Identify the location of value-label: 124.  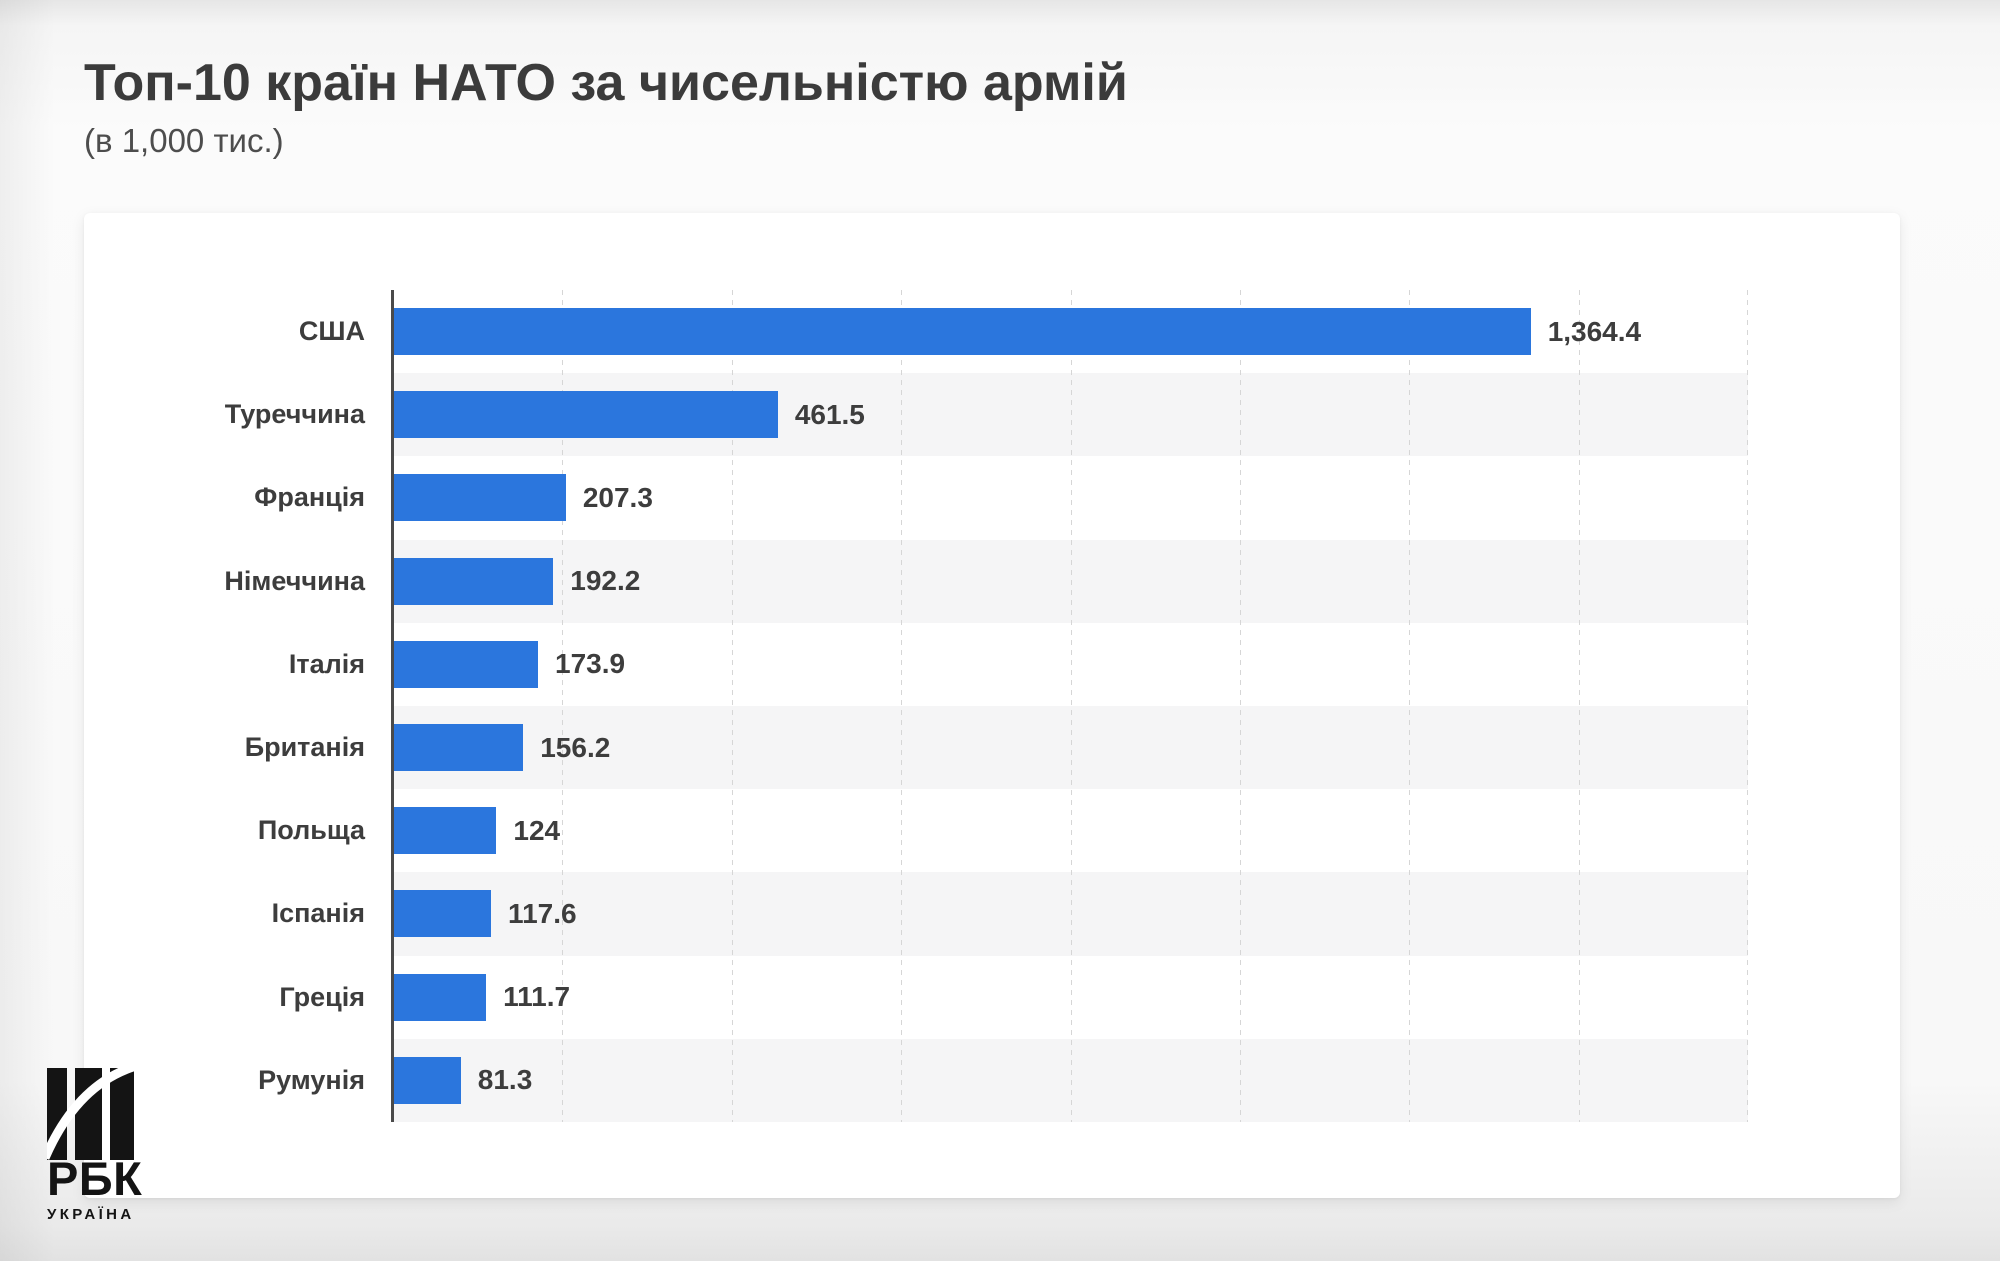
(537, 830).